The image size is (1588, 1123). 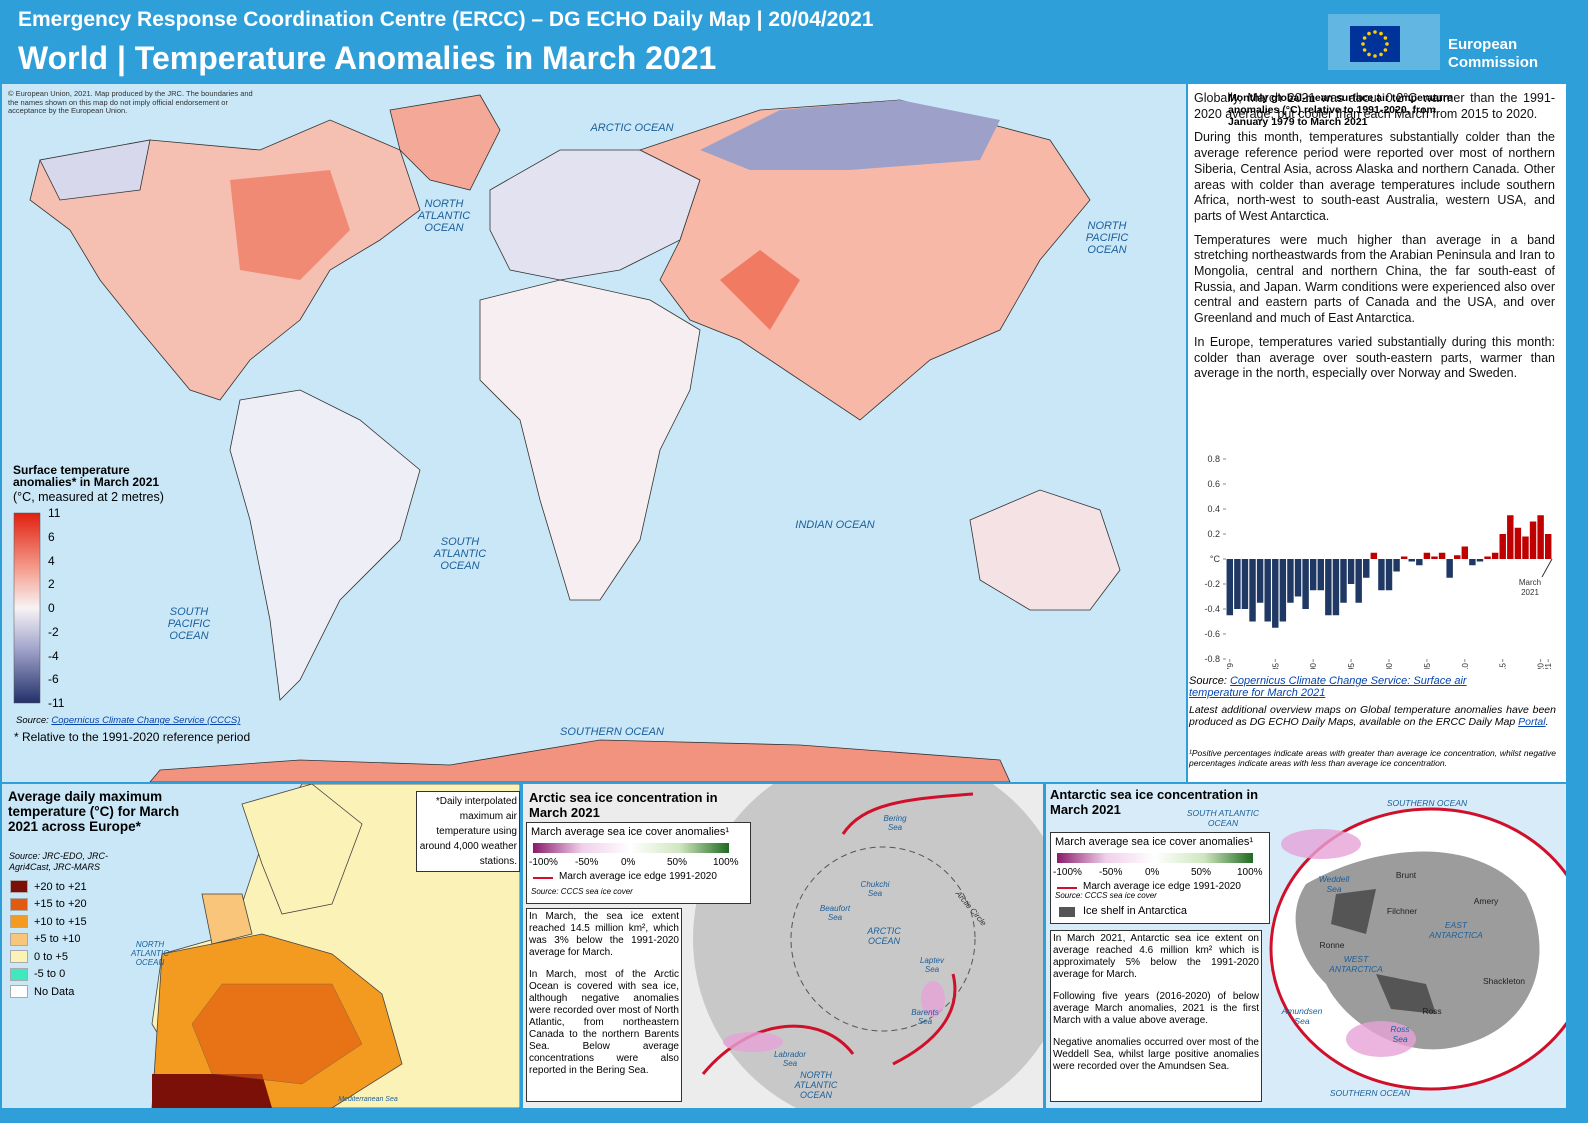 I want to click on scale-label: 50%, so click(x=677, y=862).